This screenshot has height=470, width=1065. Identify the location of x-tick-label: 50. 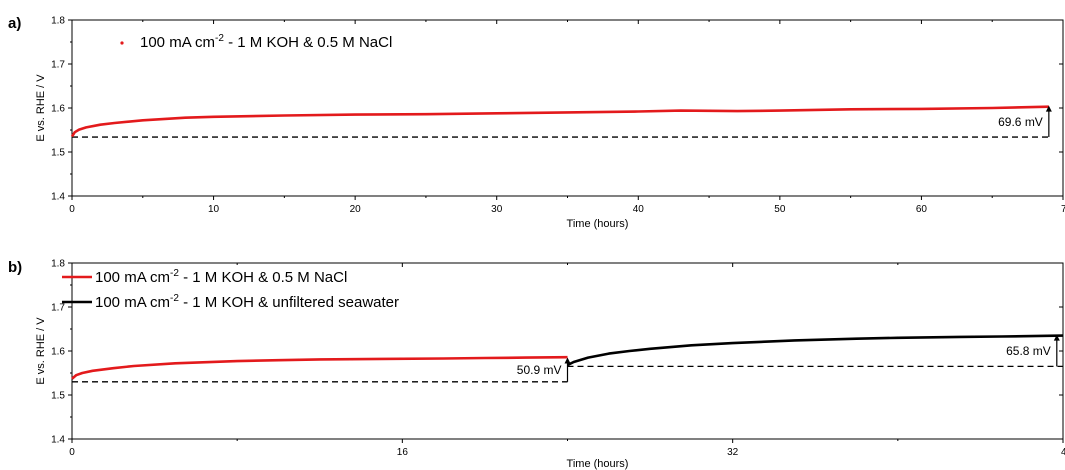
(780, 209).